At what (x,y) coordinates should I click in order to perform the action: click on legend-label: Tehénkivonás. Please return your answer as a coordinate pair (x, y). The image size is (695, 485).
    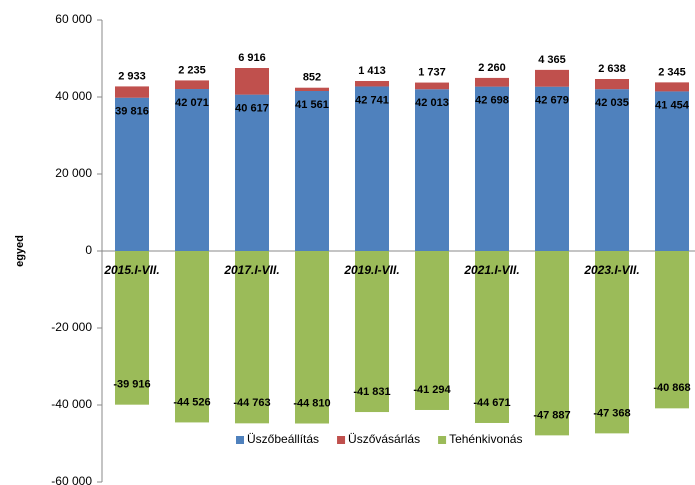
    Looking at the image, I should click on (485, 439).